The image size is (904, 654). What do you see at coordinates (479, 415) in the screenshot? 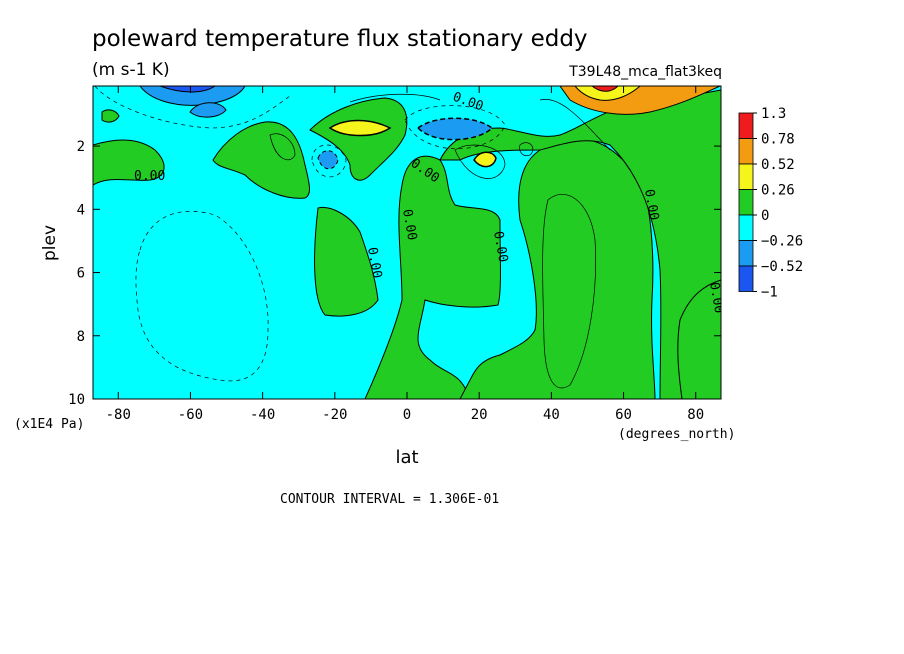
I see `x-tick-label: 20` at bounding box center [479, 415].